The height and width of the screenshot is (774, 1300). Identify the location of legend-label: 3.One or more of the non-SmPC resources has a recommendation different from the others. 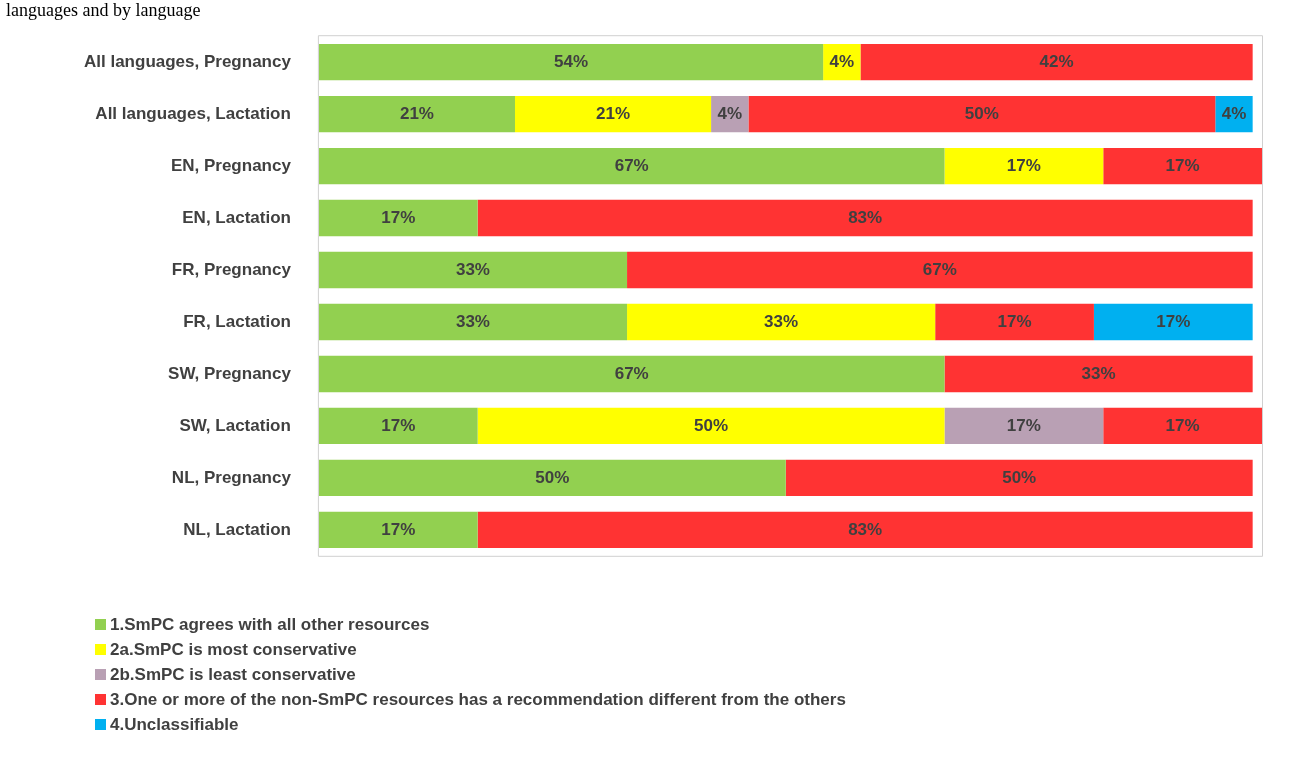
(478, 700).